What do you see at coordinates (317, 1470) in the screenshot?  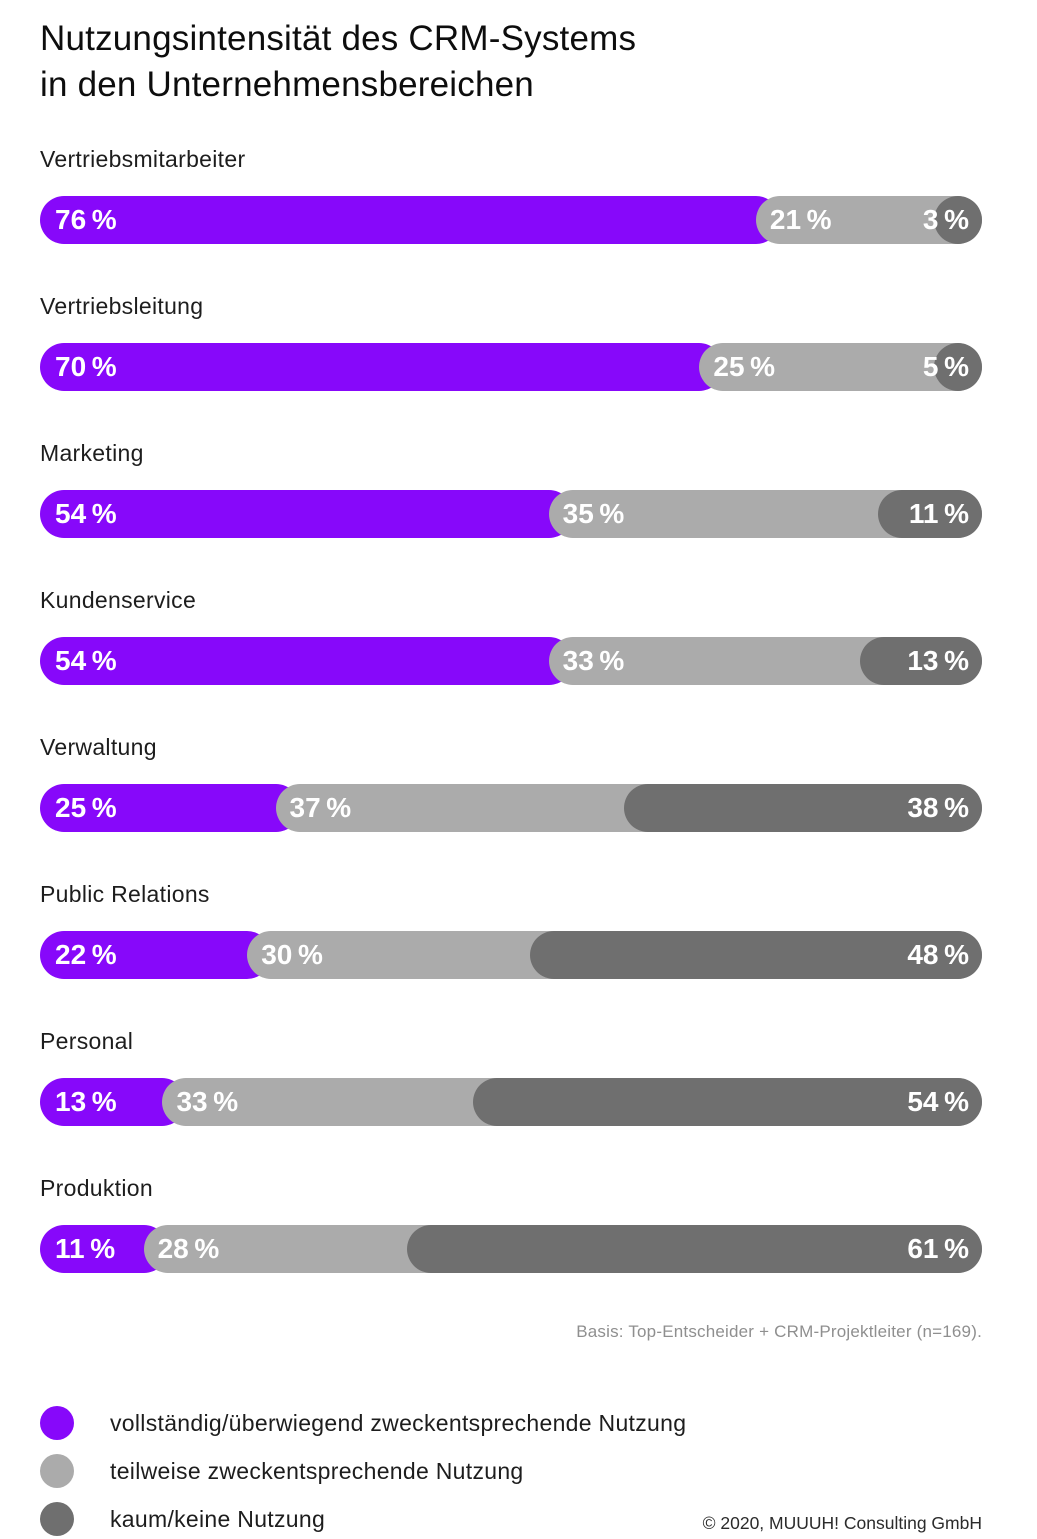 I see `legend-item-label: teilweise zweckentsprechende Nutzung` at bounding box center [317, 1470].